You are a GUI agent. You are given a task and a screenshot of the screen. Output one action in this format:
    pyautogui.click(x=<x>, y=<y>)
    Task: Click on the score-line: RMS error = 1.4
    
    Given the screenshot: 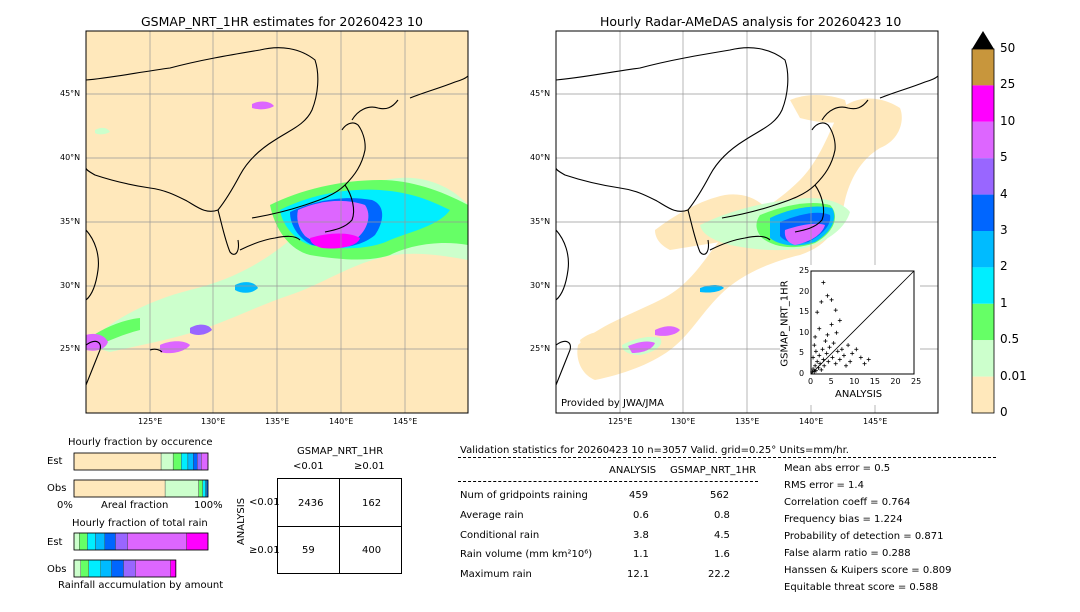 What is the action you would take?
    pyautogui.click(x=824, y=485)
    